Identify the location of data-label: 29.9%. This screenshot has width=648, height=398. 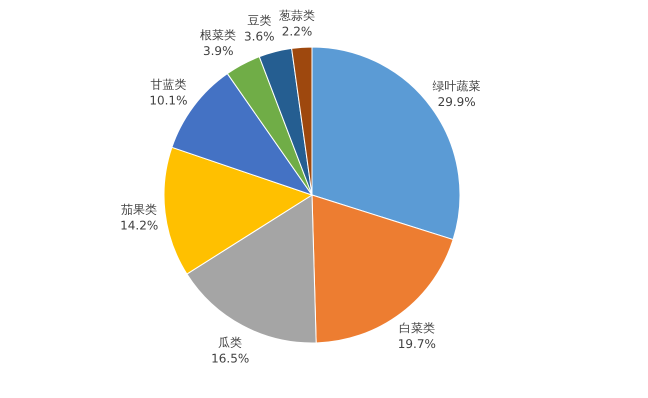
(457, 102).